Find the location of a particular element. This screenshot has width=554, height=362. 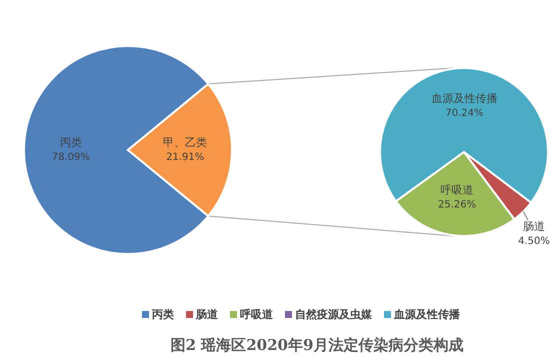

text: 图2 瑶海区2020年9月法定传染病分类构成 is located at coordinates (317, 345).